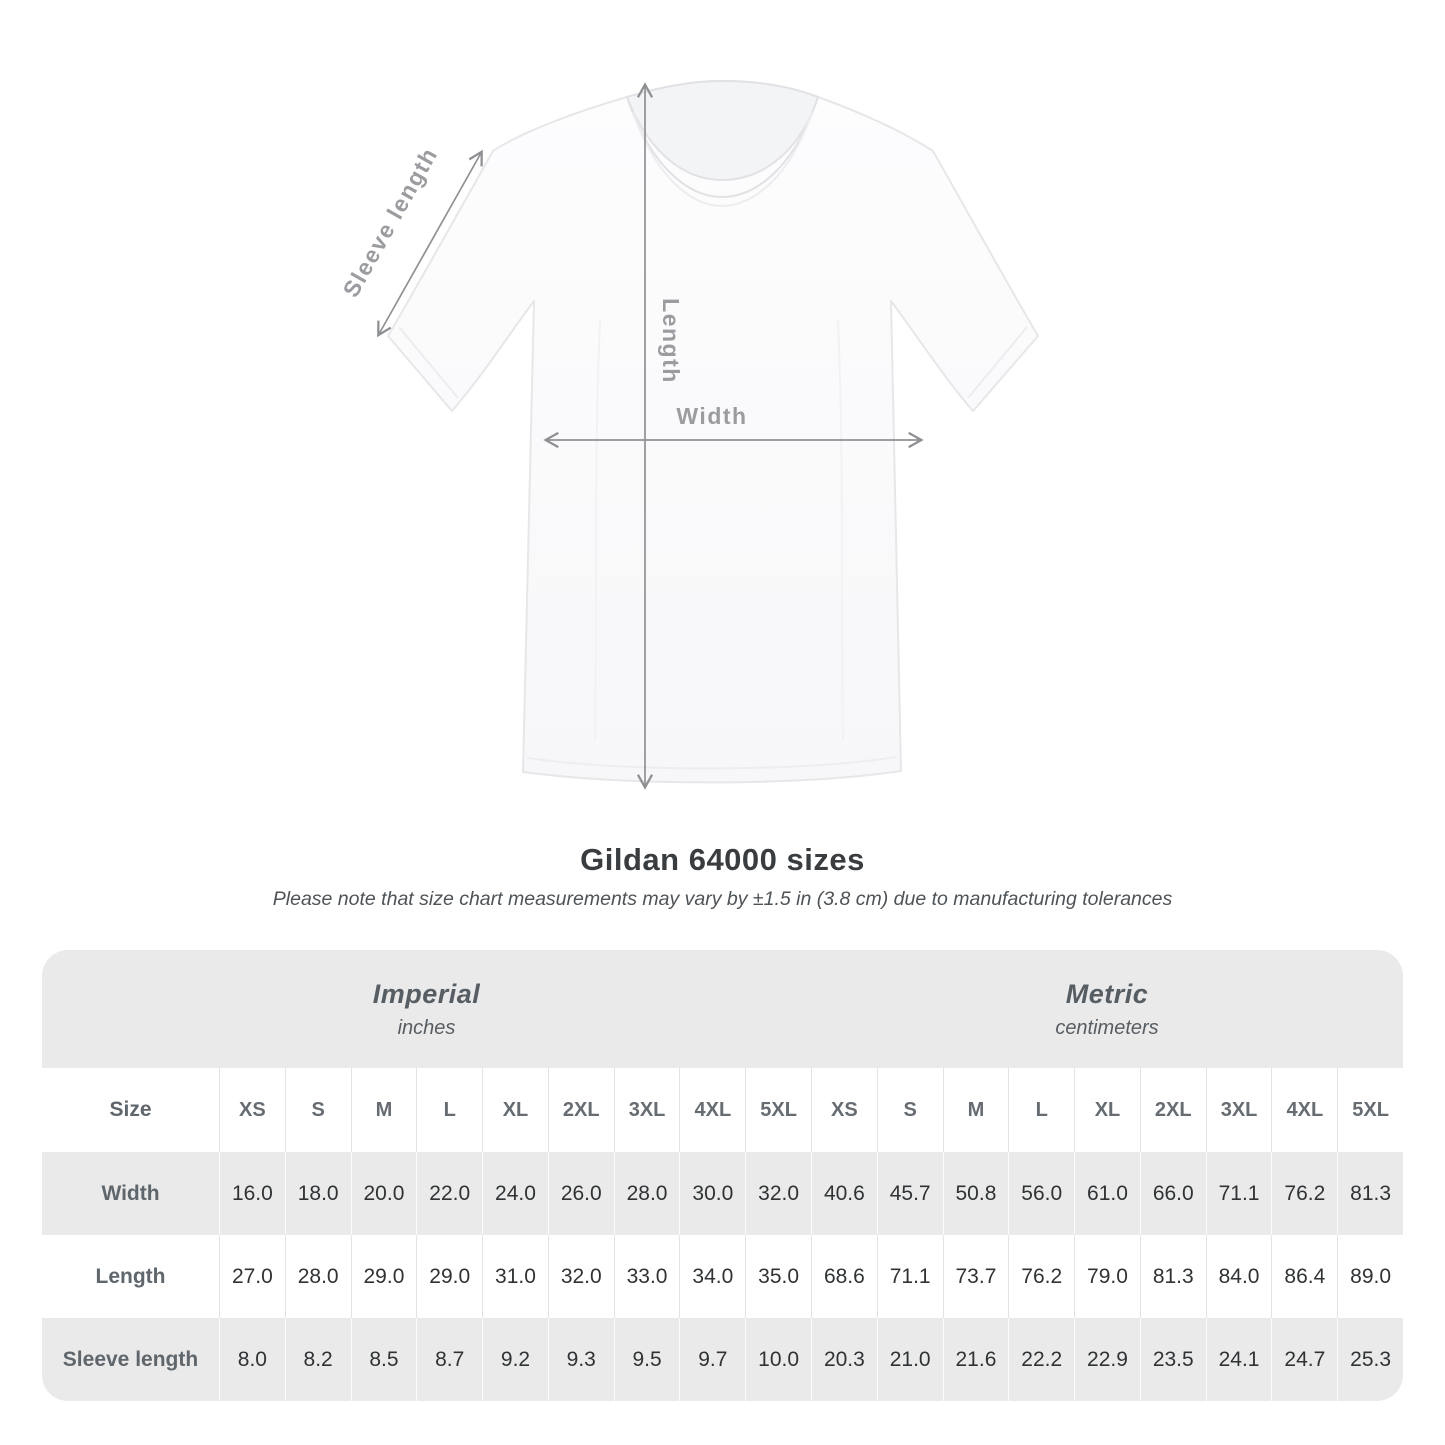 The height and width of the screenshot is (1445, 1445). Describe the element at coordinates (646, 1276) in the screenshot. I see `measurement-value-cell: 33.0` at that location.